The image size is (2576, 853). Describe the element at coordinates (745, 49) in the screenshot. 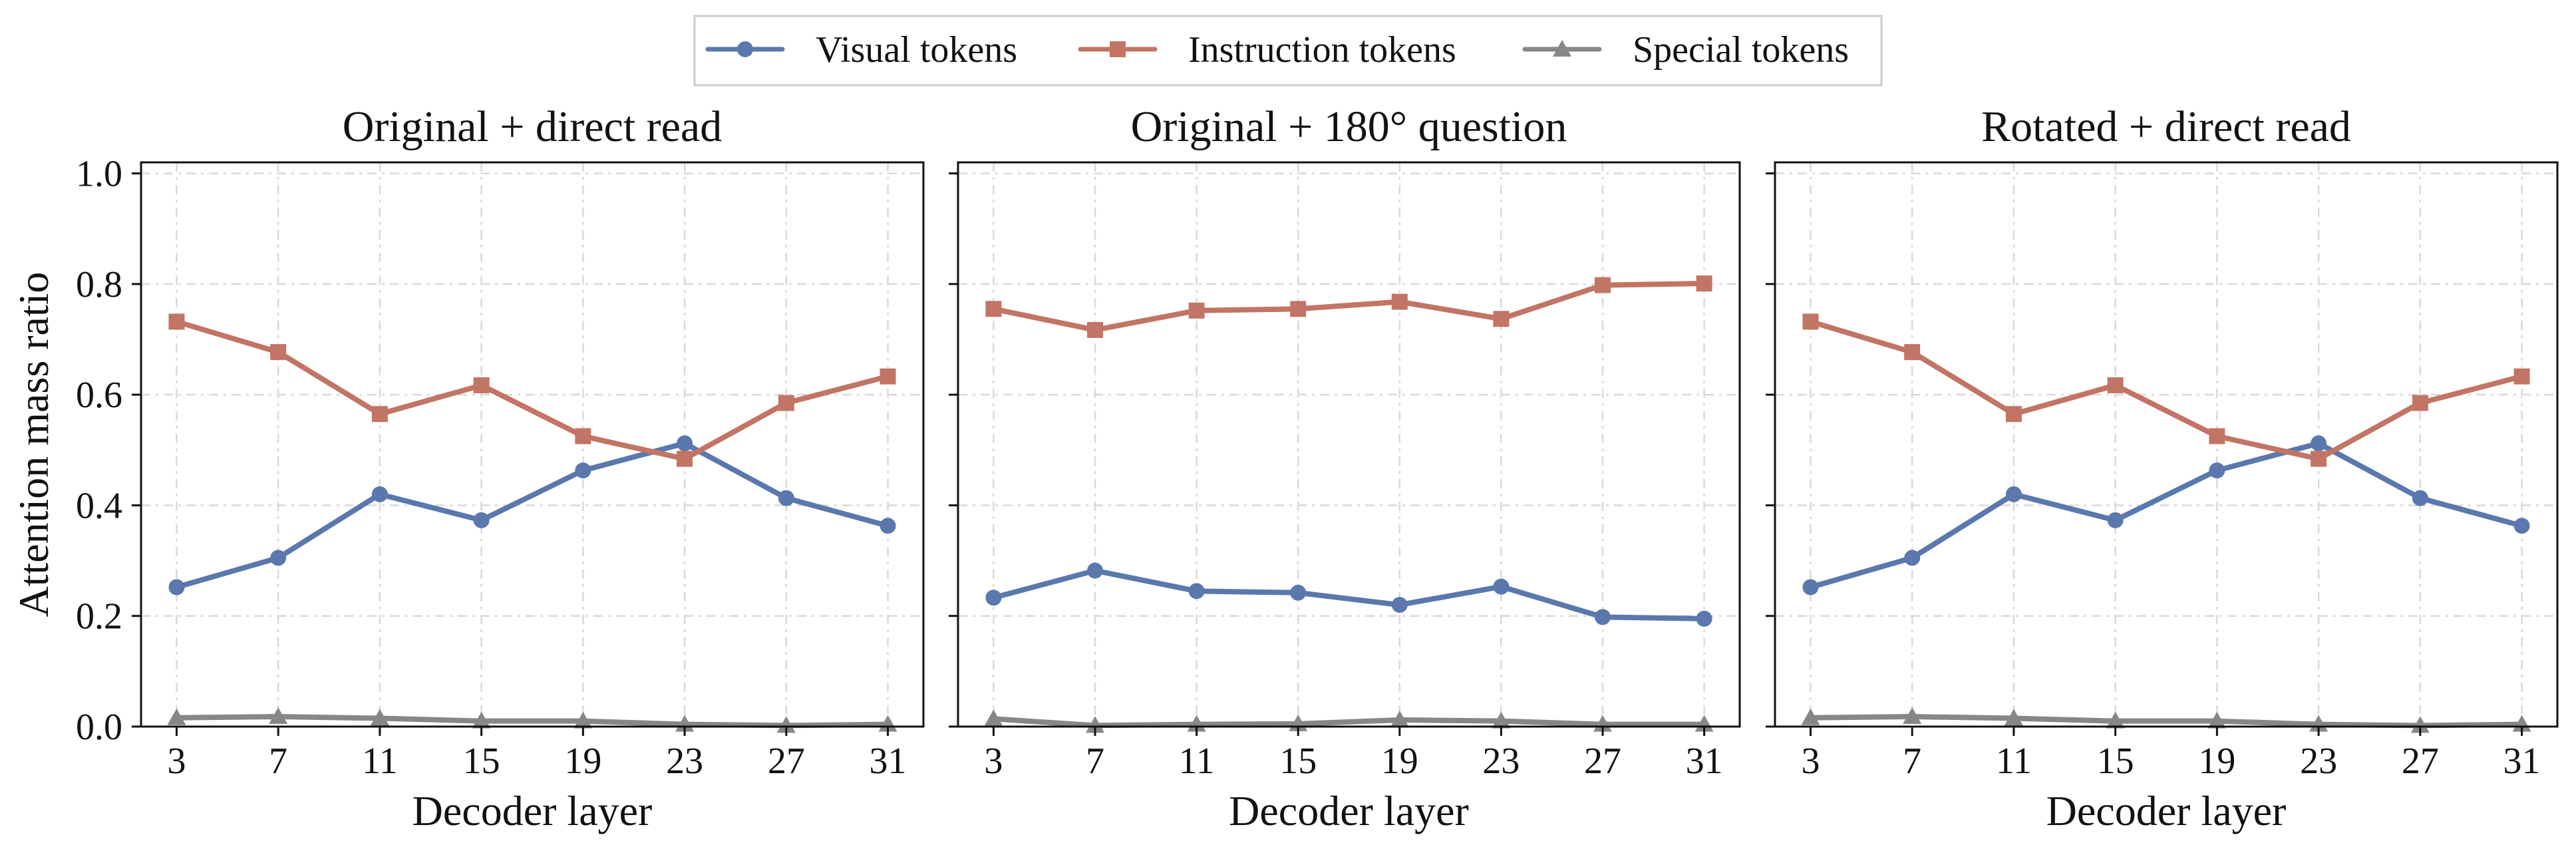

I see `legend-marker-visual-tokens` at that location.